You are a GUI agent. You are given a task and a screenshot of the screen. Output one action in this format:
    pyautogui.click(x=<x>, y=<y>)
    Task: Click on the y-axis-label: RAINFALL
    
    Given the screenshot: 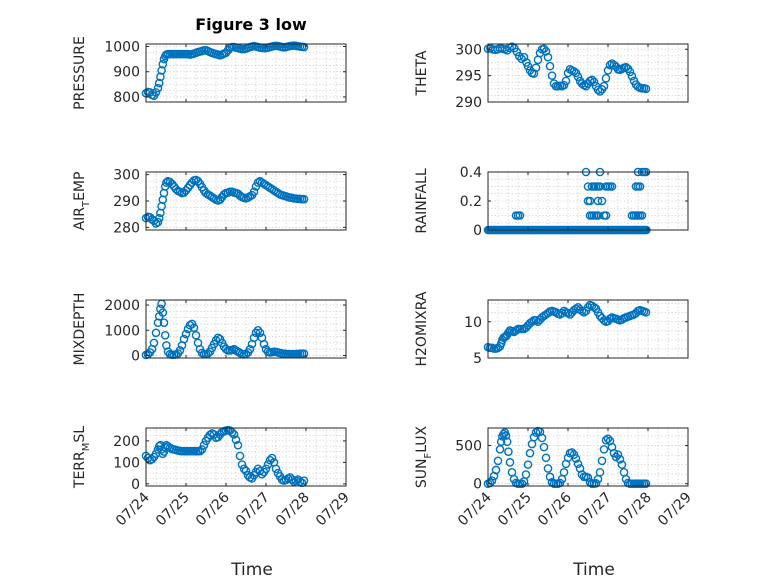 What is the action you would take?
    pyautogui.click(x=422, y=200)
    